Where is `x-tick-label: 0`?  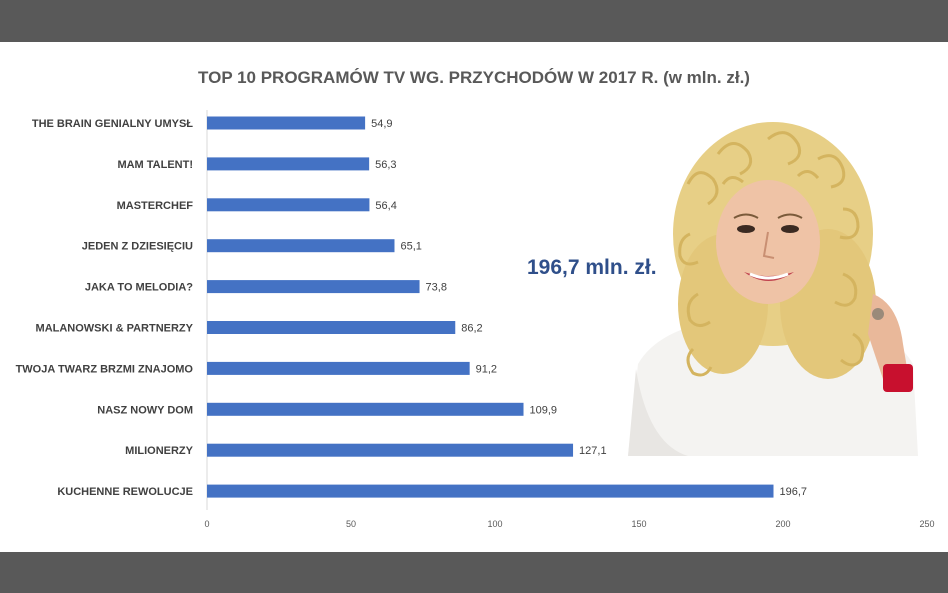
x-tick-label: 0 is located at coordinates (206, 524).